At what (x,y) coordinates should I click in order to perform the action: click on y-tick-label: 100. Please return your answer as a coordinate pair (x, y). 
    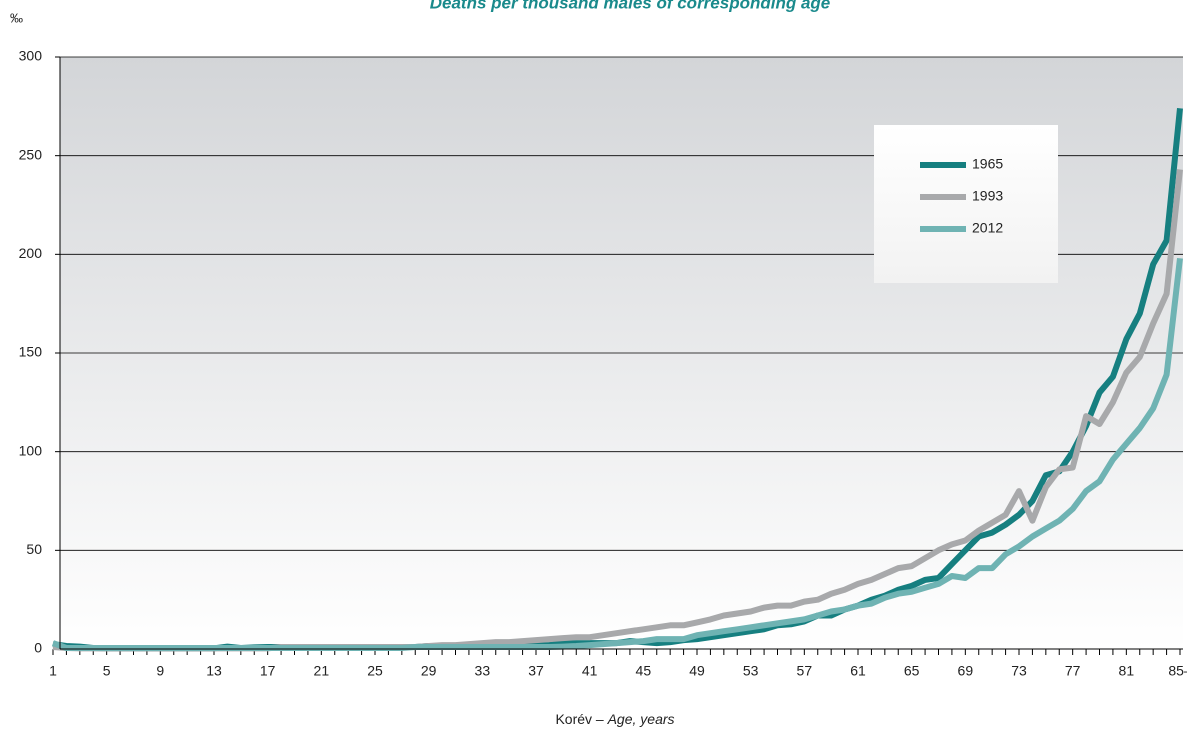
    Looking at the image, I should click on (31, 450).